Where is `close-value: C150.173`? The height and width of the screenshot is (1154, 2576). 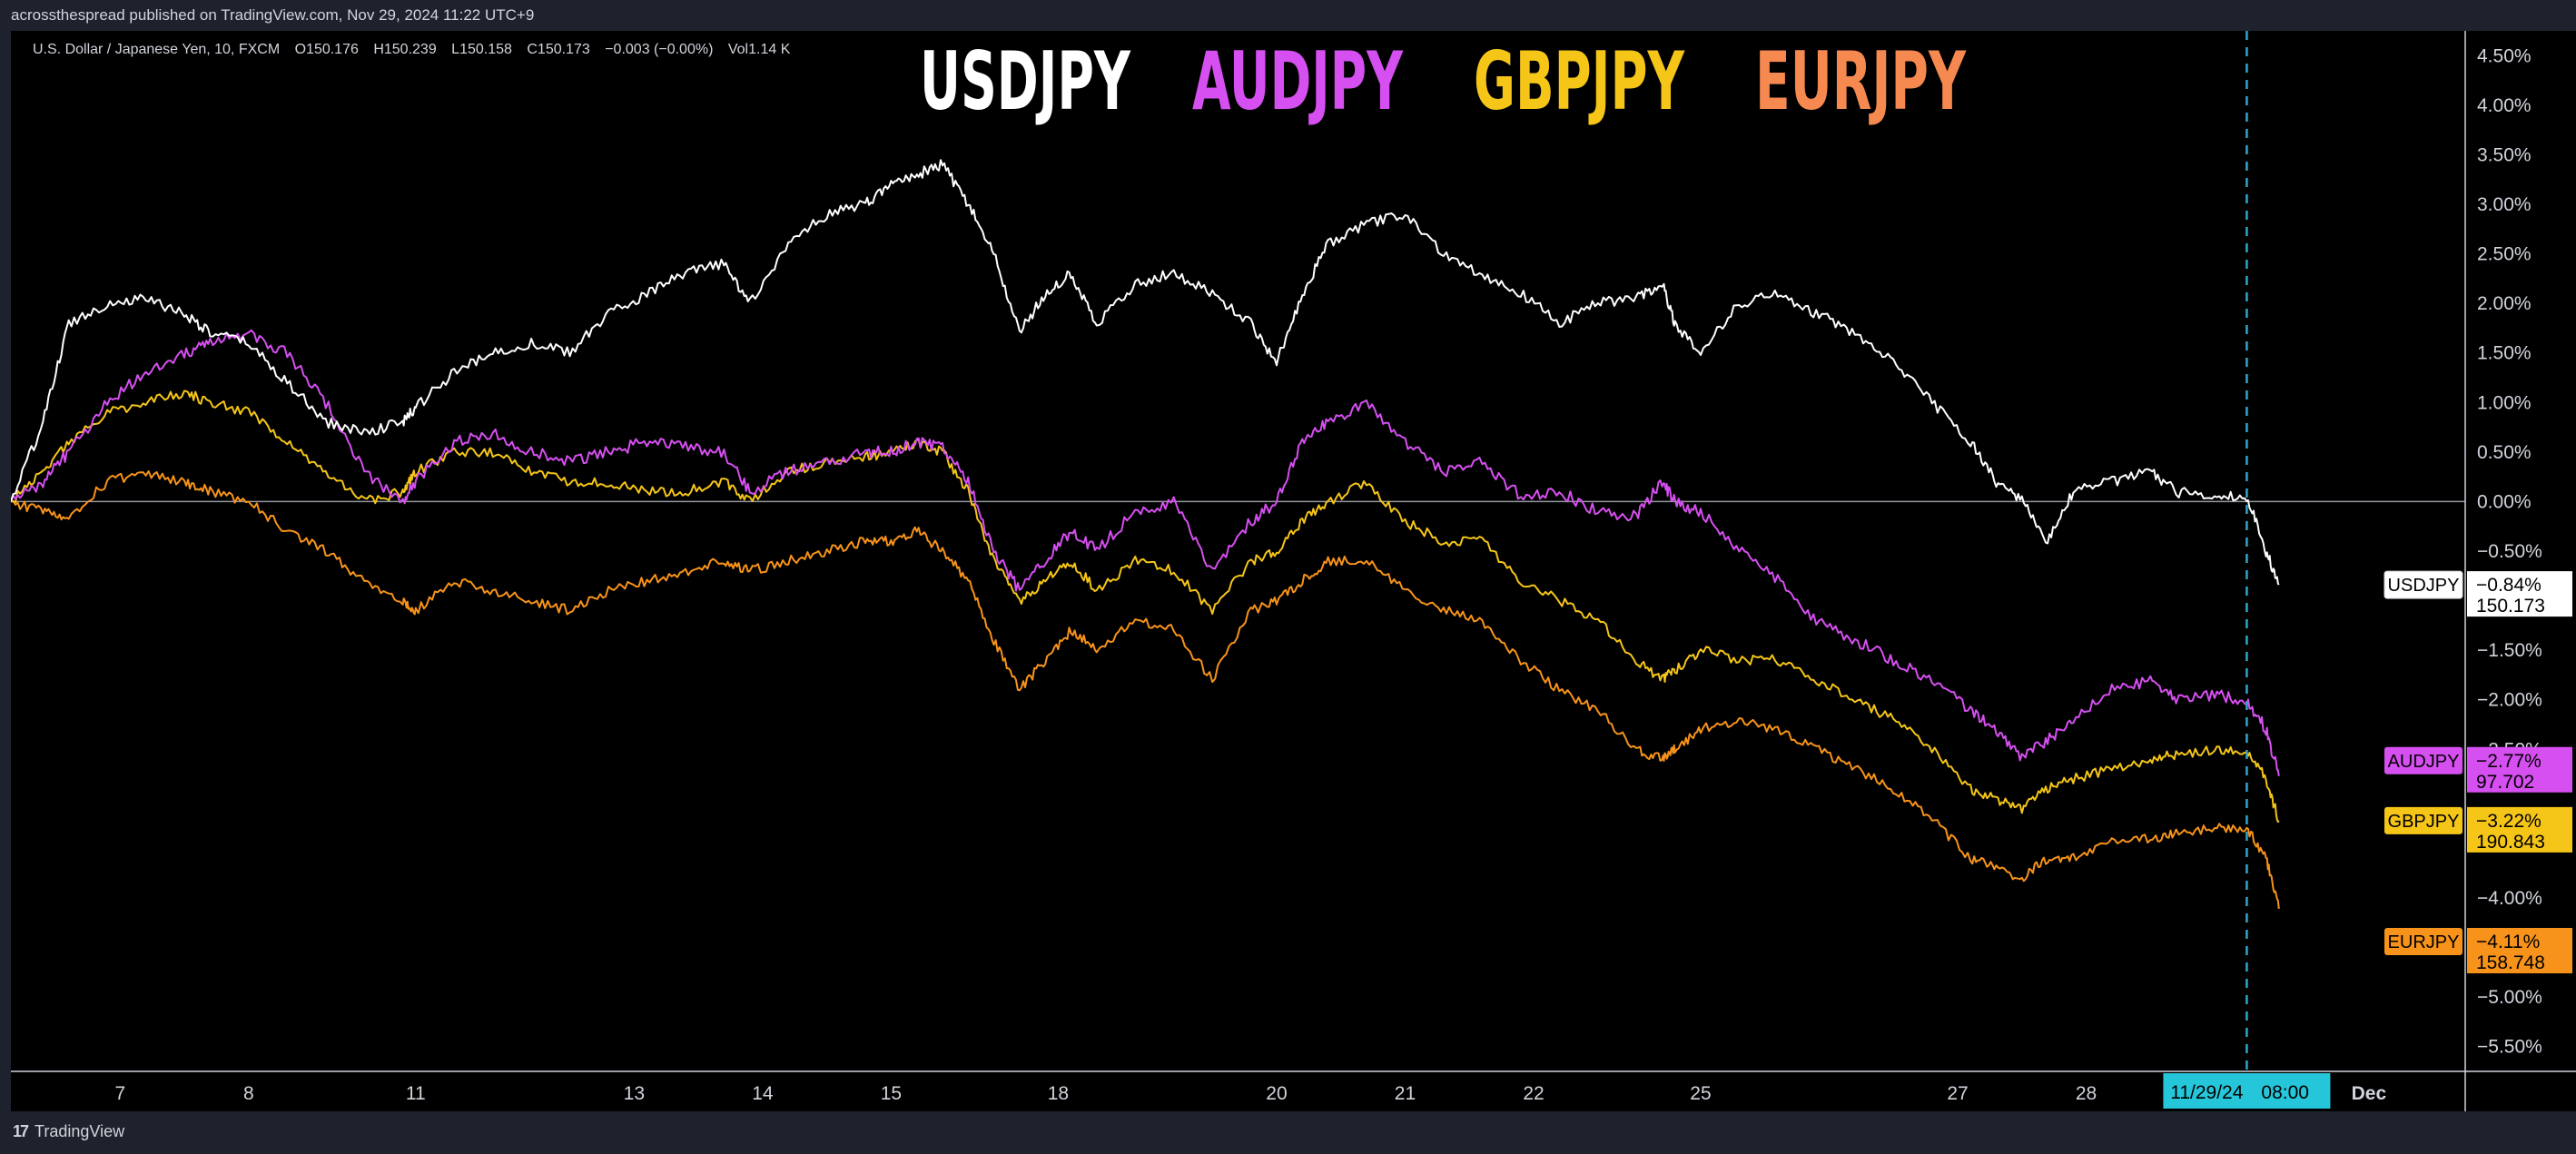 close-value: C150.173 is located at coordinates (558, 49).